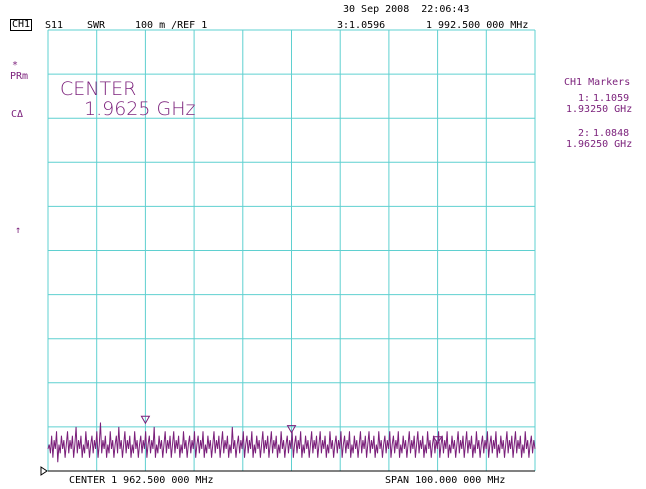  What do you see at coordinates (15, 65) in the screenshot?
I see `star-annotation: *` at bounding box center [15, 65].